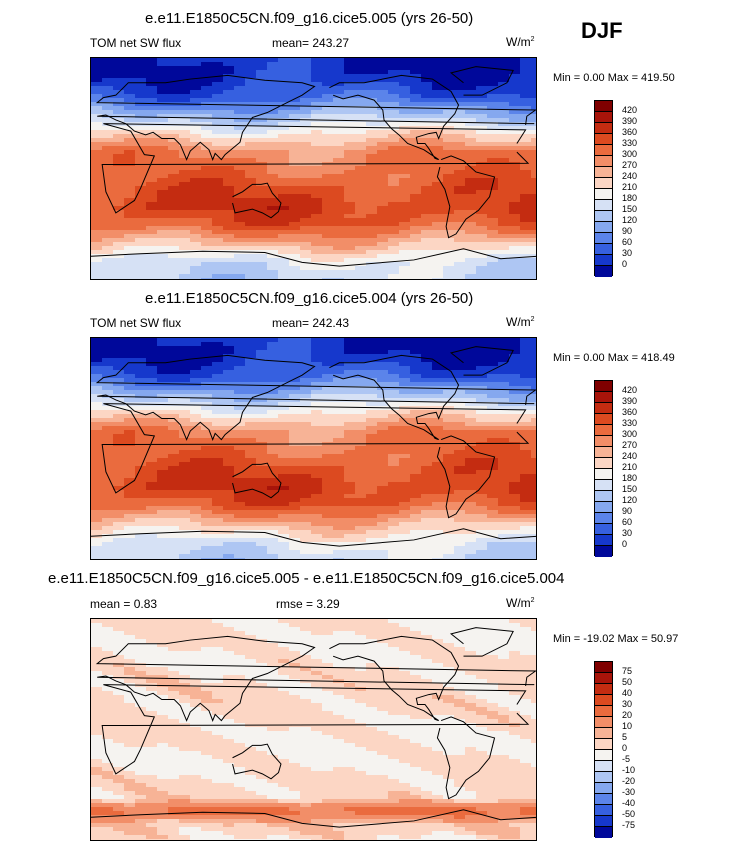  Describe the element at coordinates (315, 397) in the screenshot. I see `coastline` at that location.